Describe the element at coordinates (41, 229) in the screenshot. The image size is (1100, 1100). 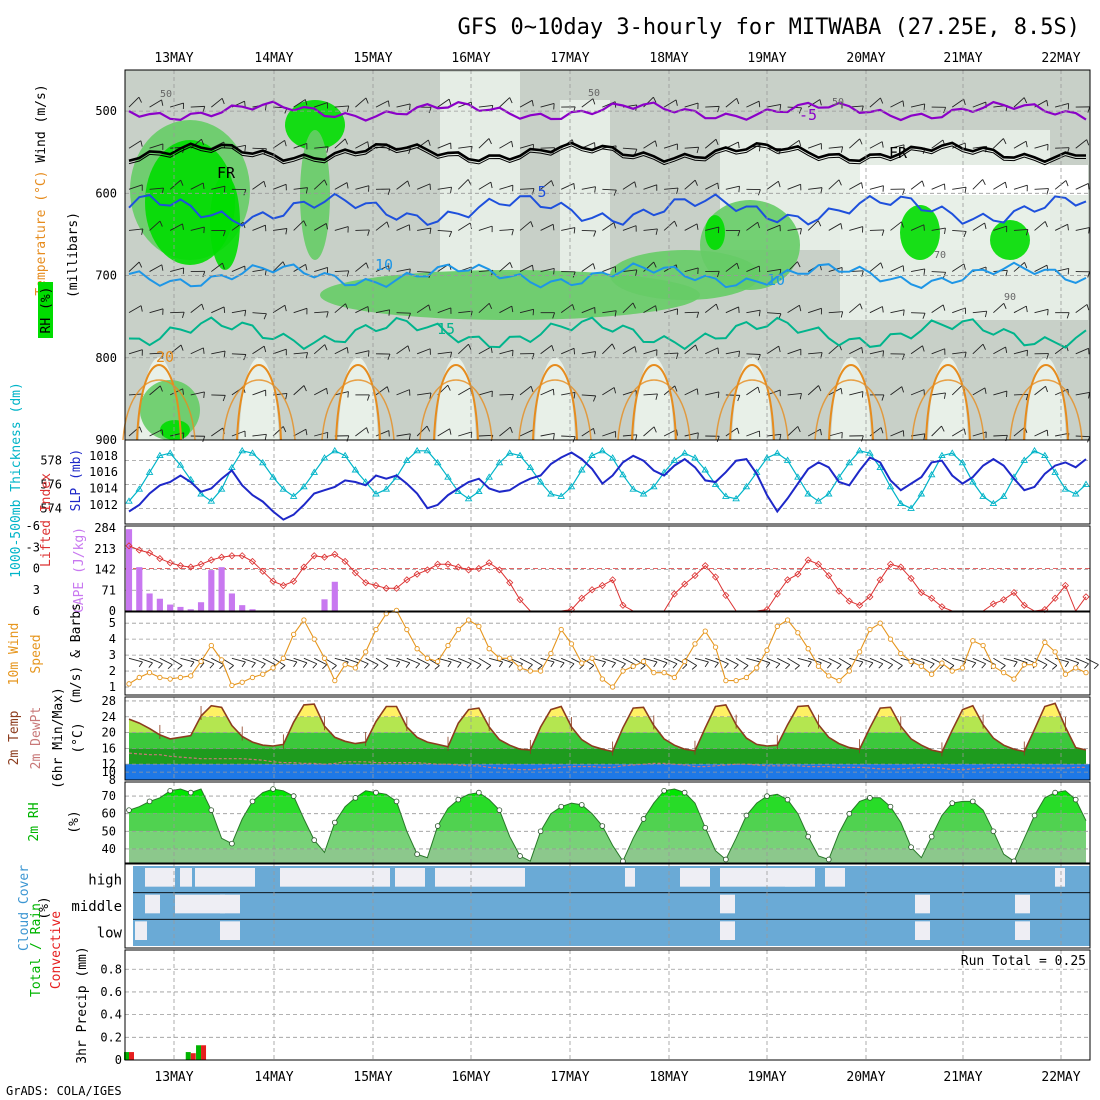
I see `upper-ylabel-part: Temperature (°C)` at that location.